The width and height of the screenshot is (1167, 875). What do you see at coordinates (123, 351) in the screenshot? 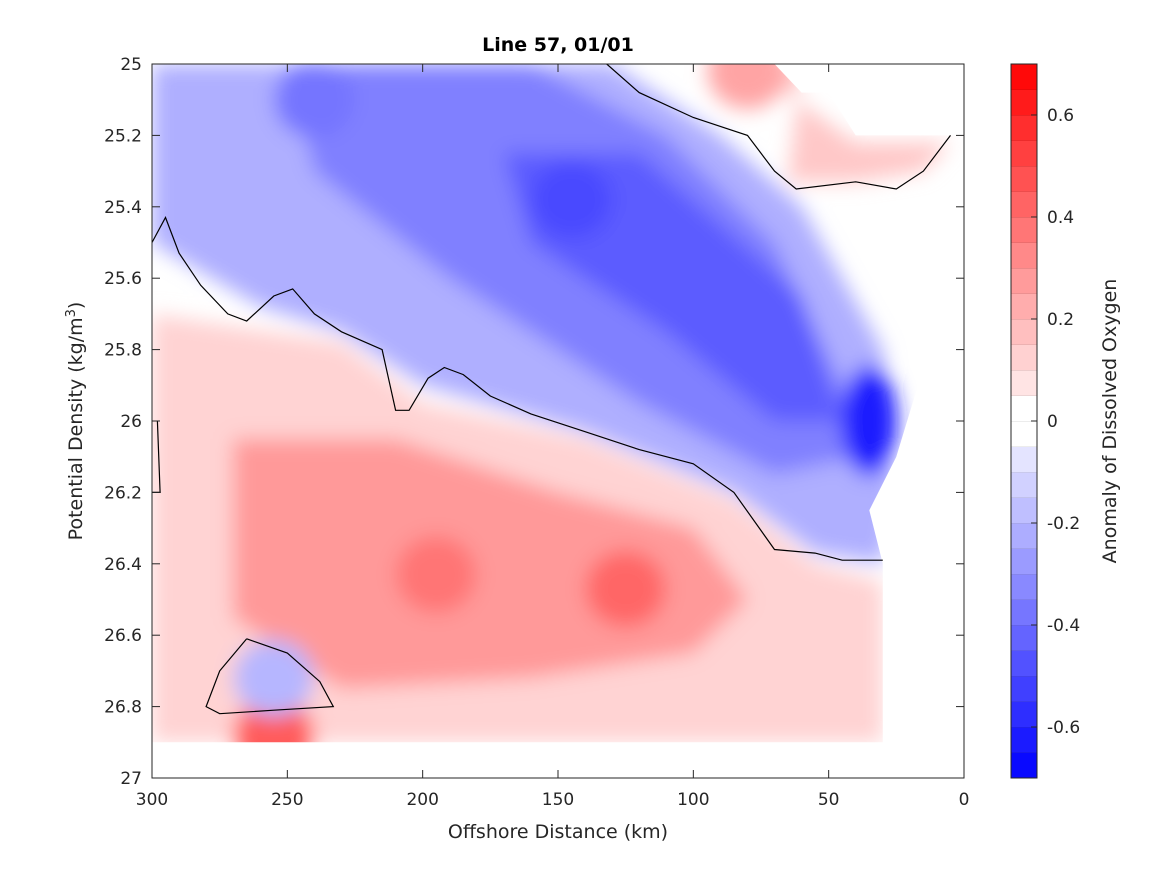
I see `y-tick-label: 25.8` at bounding box center [123, 351].